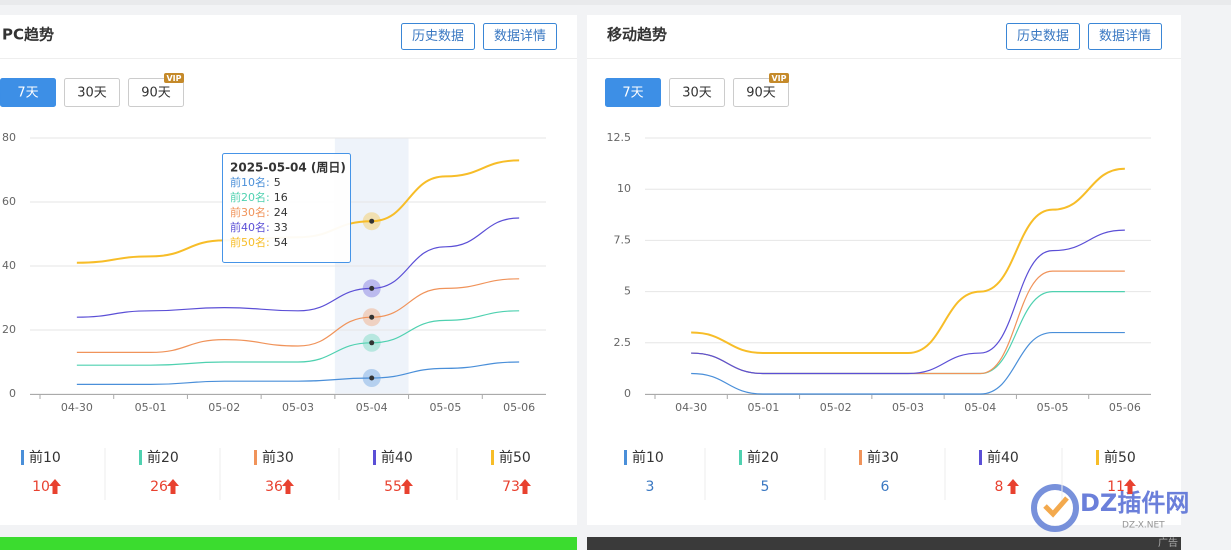 The height and width of the screenshot is (550, 1231). I want to click on x-tick-label: 05-05, so click(445, 407).